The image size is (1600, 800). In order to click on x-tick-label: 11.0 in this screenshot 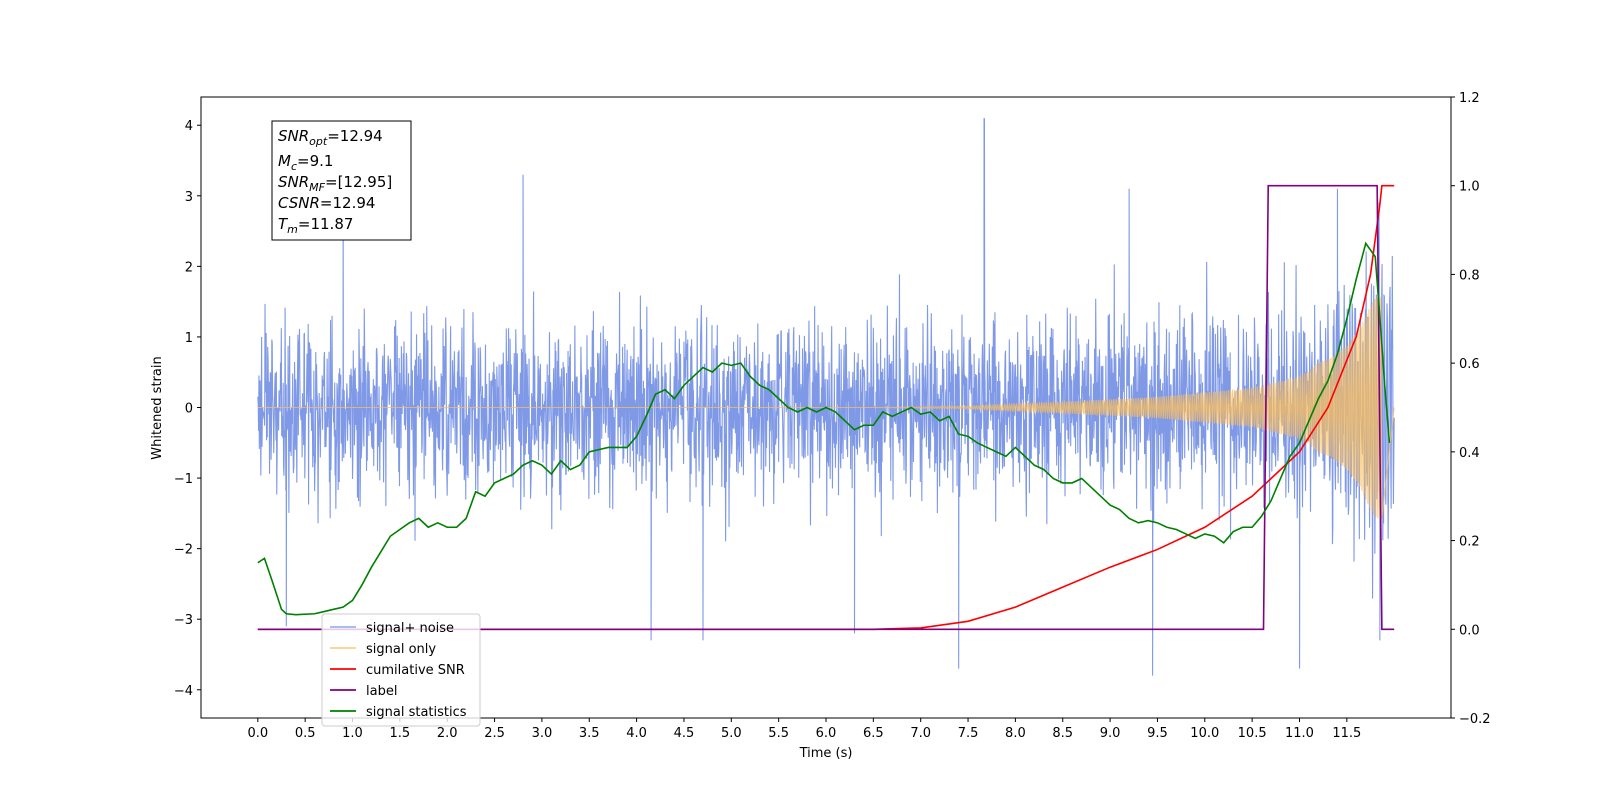, I will do `click(1299, 733)`.